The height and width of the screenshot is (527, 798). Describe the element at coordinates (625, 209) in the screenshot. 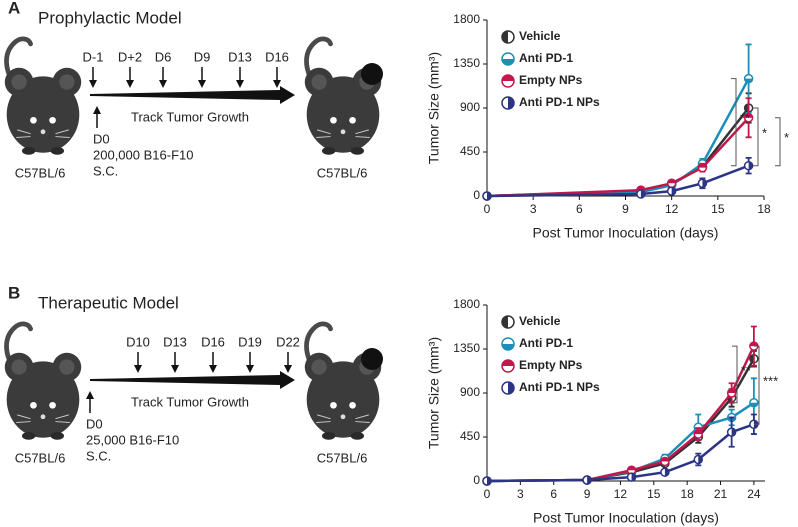

I see `x-tick-label: 9` at that location.